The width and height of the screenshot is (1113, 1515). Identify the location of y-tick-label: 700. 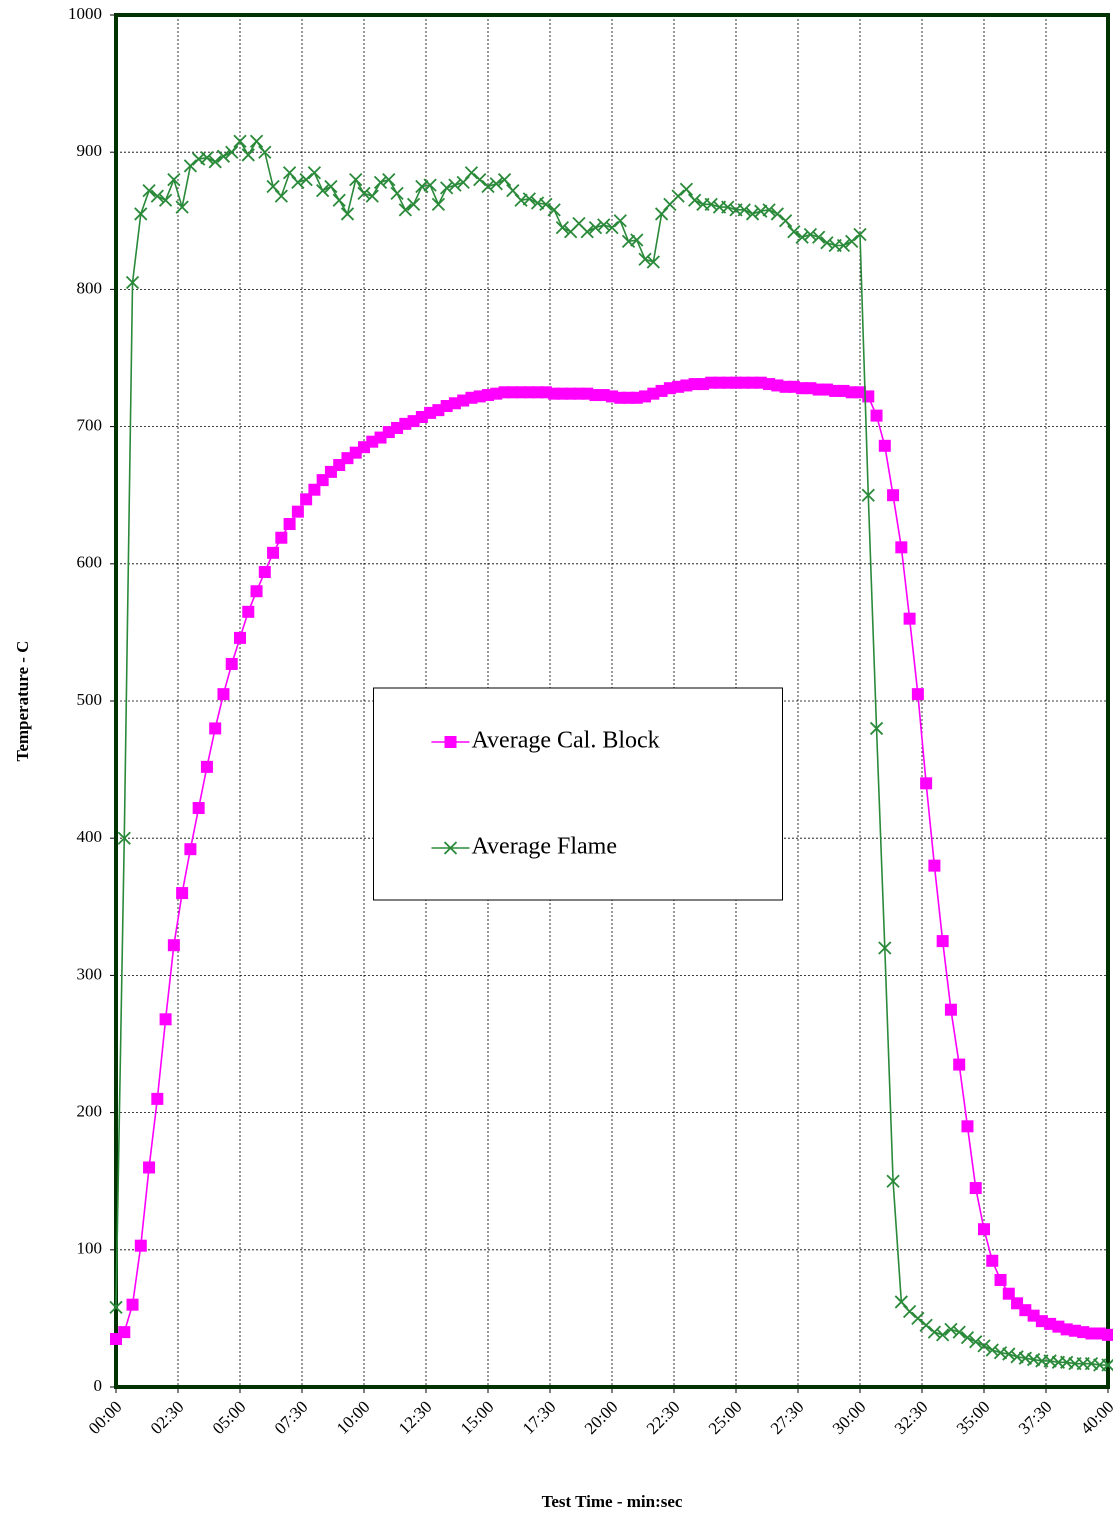
(90, 425).